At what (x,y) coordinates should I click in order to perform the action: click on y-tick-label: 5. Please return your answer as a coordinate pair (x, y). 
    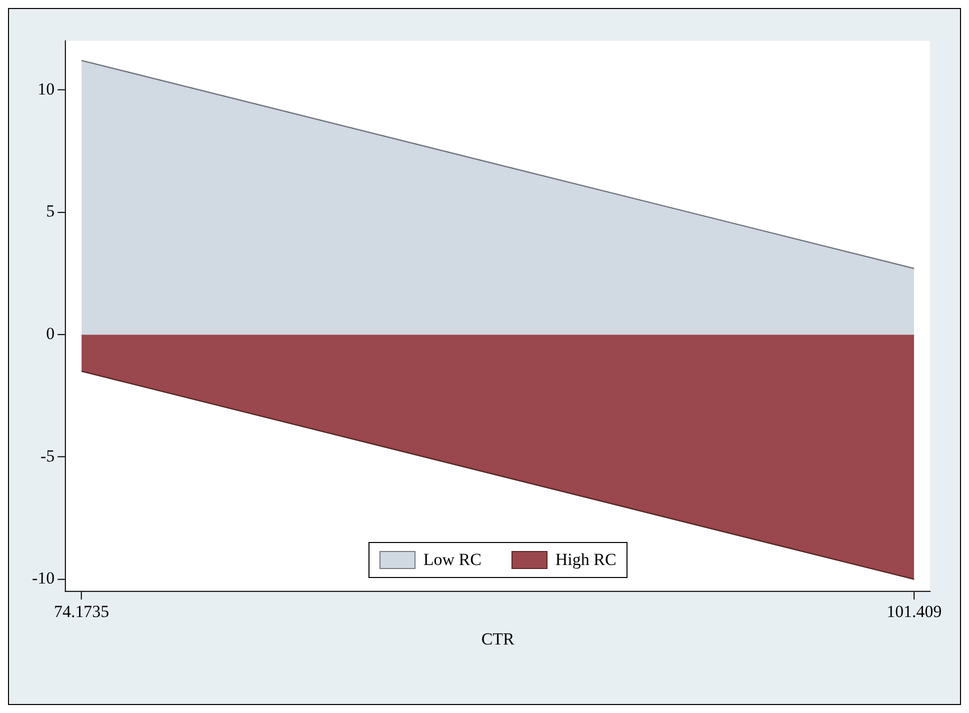
    Looking at the image, I should click on (50, 211).